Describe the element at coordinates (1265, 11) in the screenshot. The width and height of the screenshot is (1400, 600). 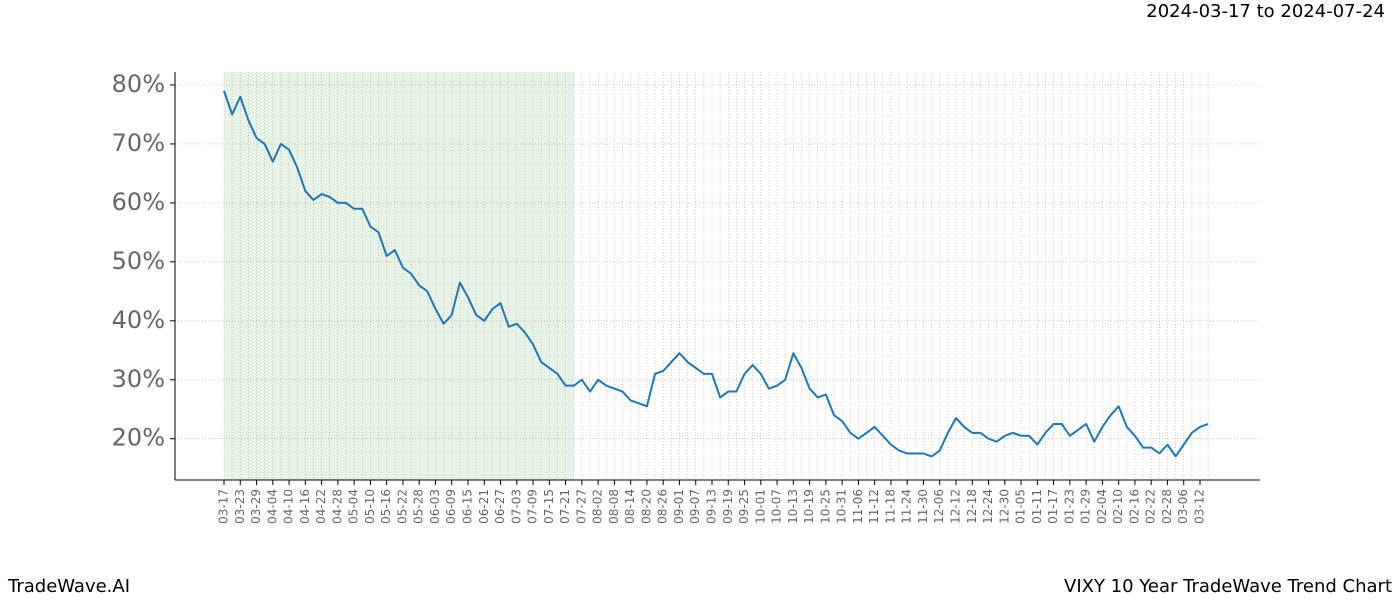
I see `chart-title: 2024-03-17 to 2024-07-24` at that location.